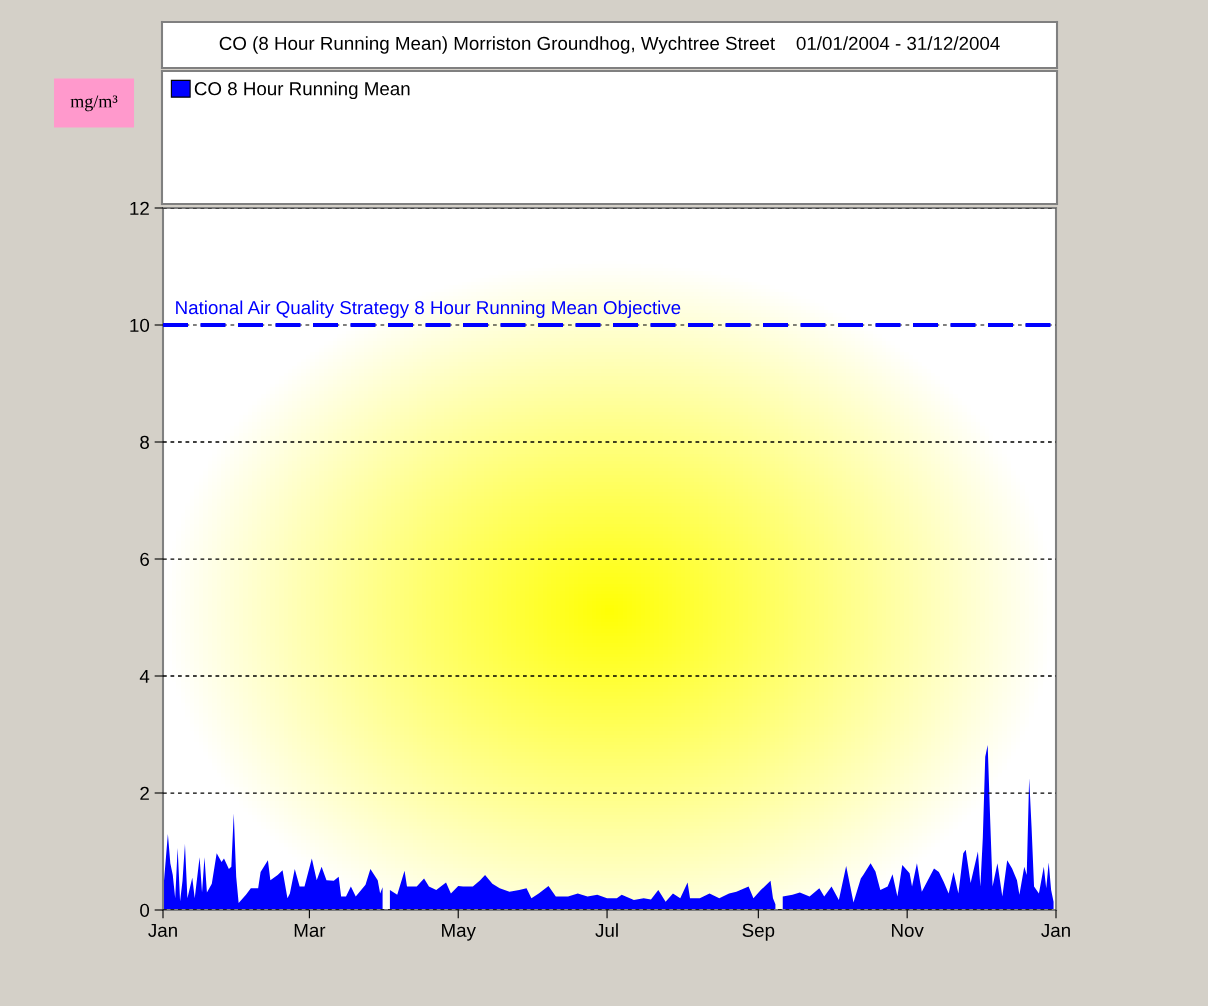  Describe the element at coordinates (302, 90) in the screenshot. I see `legend-label: CO 8 Hour Running Mean` at that location.